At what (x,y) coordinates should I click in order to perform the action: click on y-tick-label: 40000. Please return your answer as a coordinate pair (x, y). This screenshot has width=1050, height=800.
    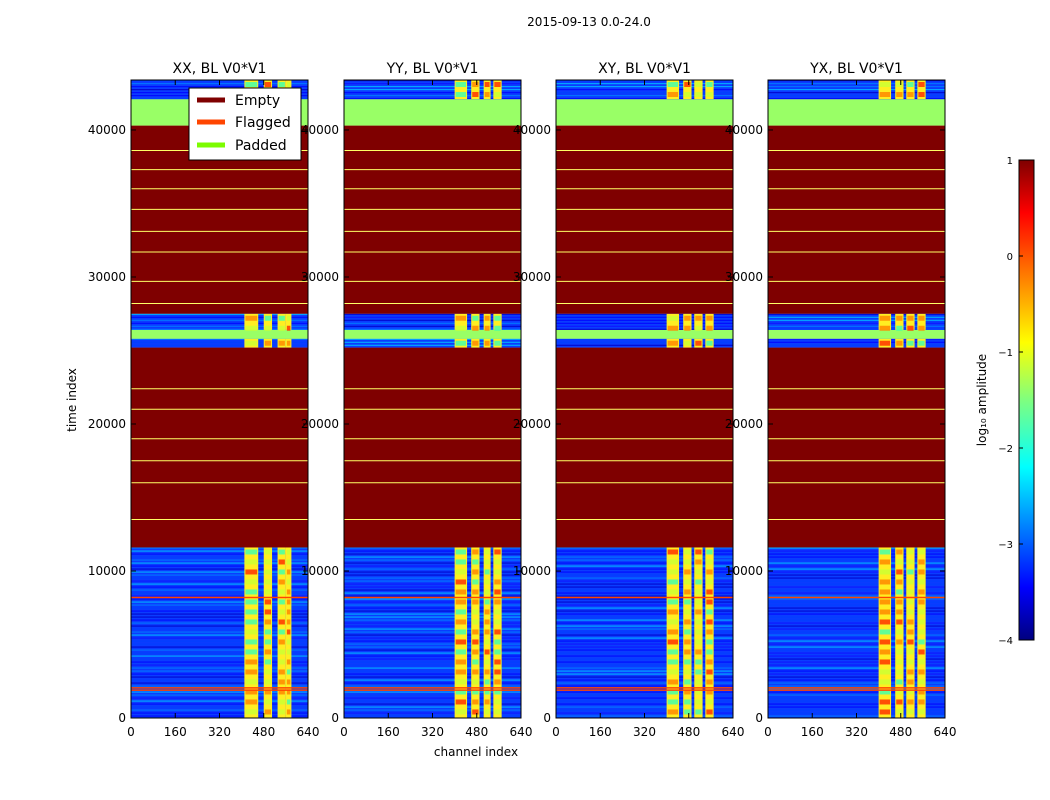
    Looking at the image, I should click on (320, 130).